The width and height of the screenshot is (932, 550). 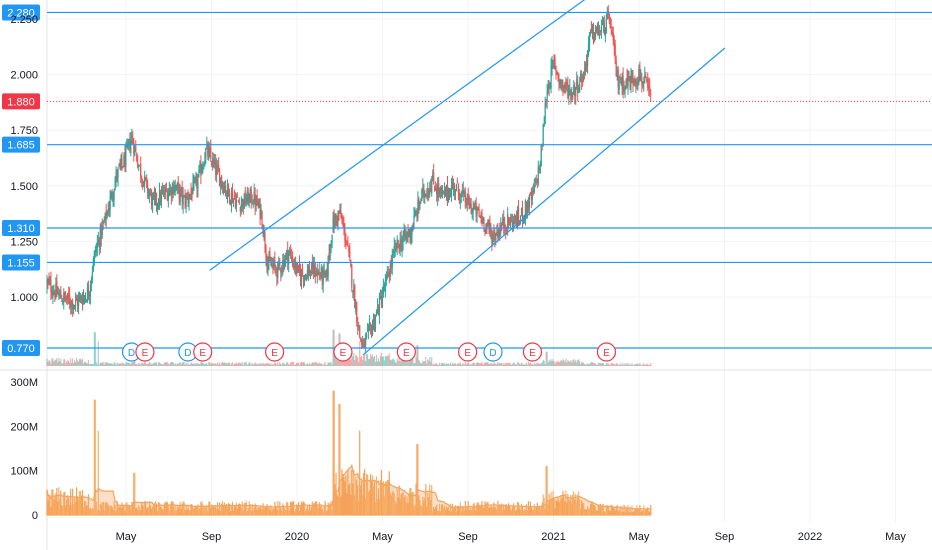 I want to click on volume-tick-label: 100M, so click(x=24, y=472).